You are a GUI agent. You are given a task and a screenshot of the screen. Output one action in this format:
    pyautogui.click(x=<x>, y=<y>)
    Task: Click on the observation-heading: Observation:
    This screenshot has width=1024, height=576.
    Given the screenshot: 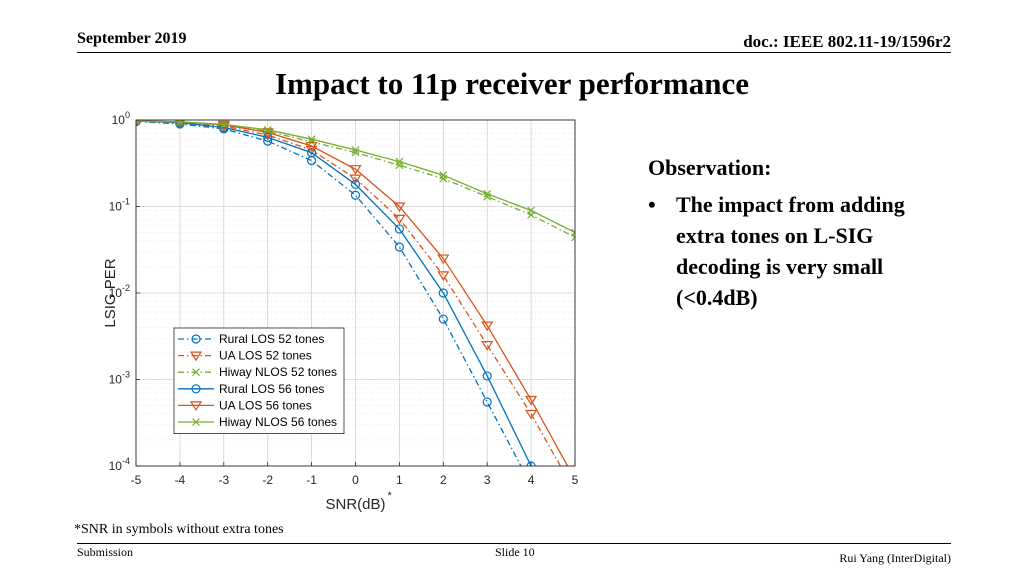 What is the action you would take?
    pyautogui.click(x=710, y=167)
    